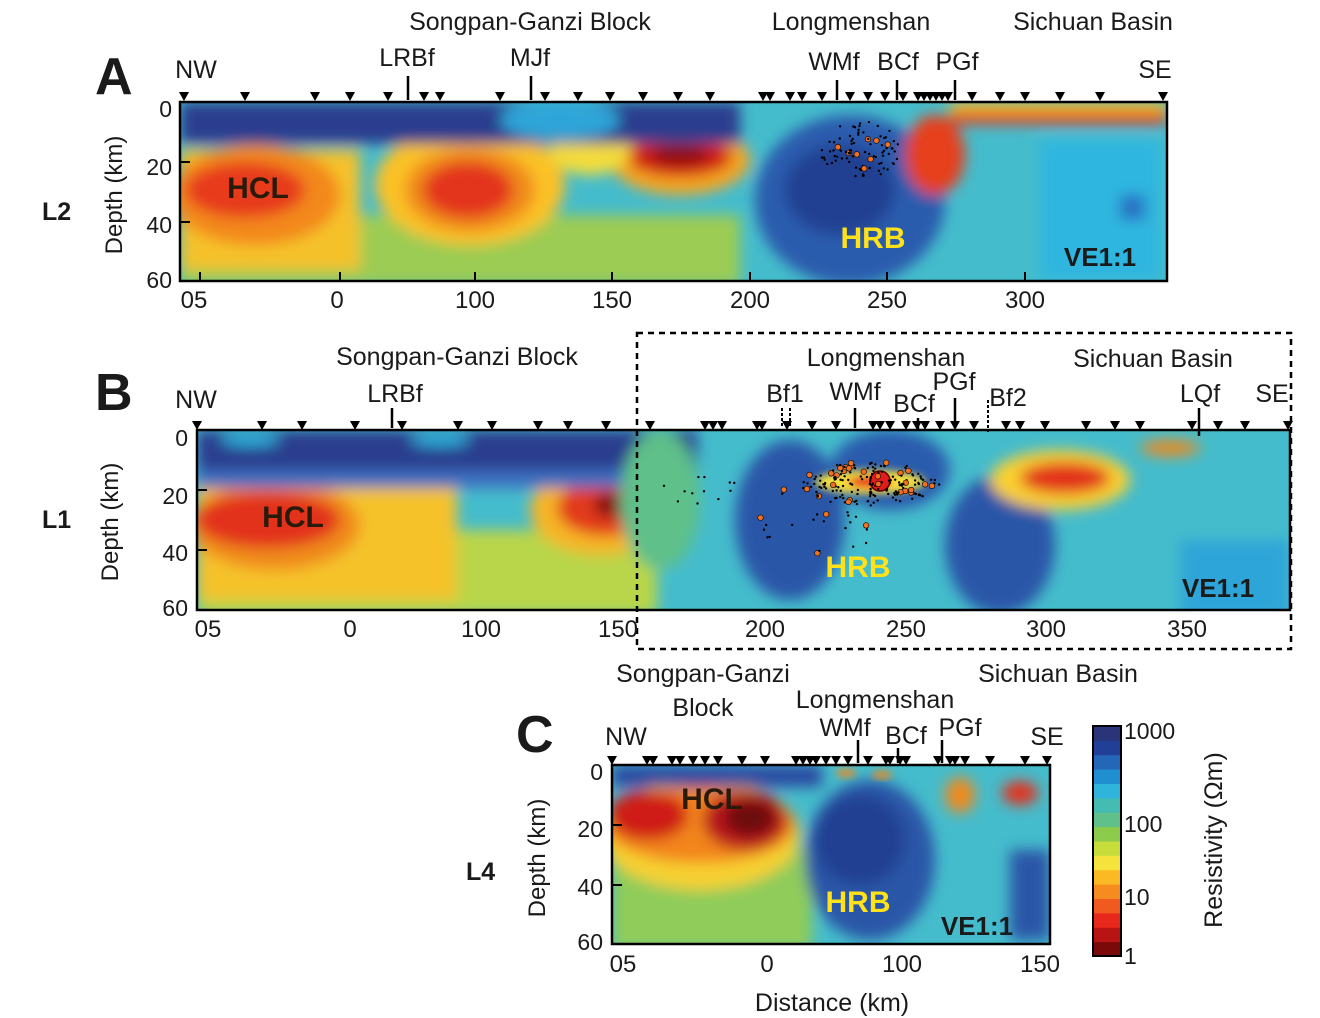  What do you see at coordinates (766, 964) in the screenshot?
I see `panel-c-xtick: 0` at bounding box center [766, 964].